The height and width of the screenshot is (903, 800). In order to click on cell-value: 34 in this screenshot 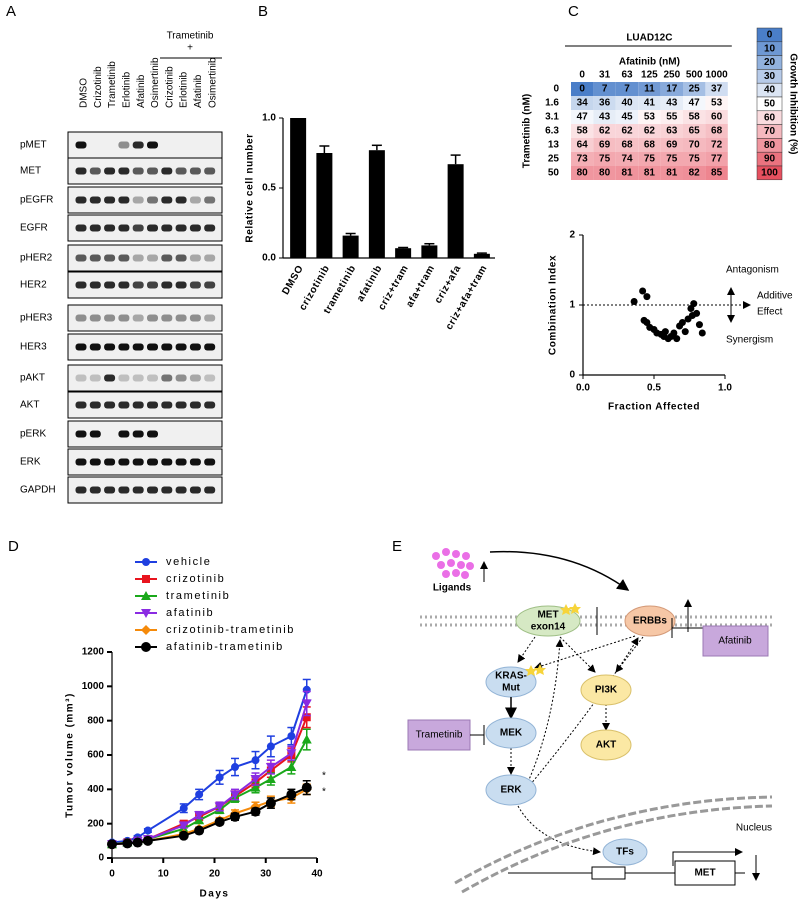, I will do `click(583, 103)`.